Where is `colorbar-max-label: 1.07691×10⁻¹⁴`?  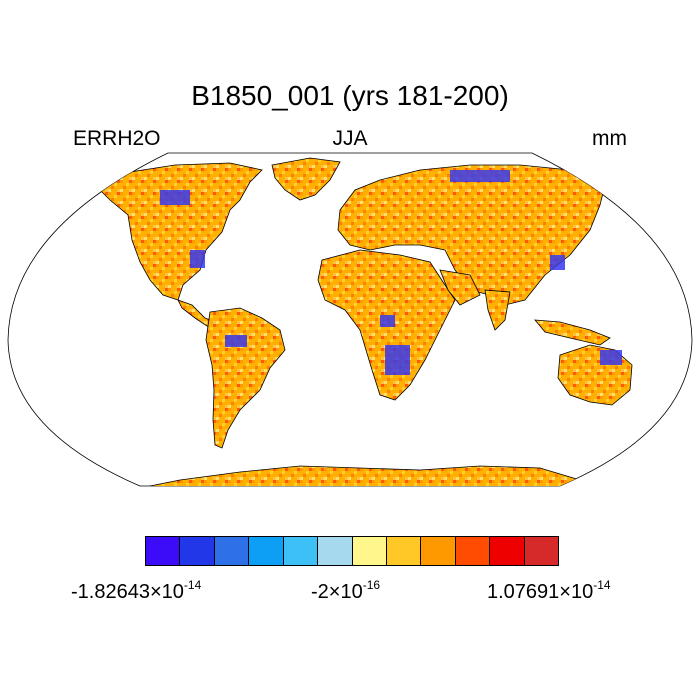
colorbar-max-label: 1.07691×10⁻¹⁴ is located at coordinates (549, 590).